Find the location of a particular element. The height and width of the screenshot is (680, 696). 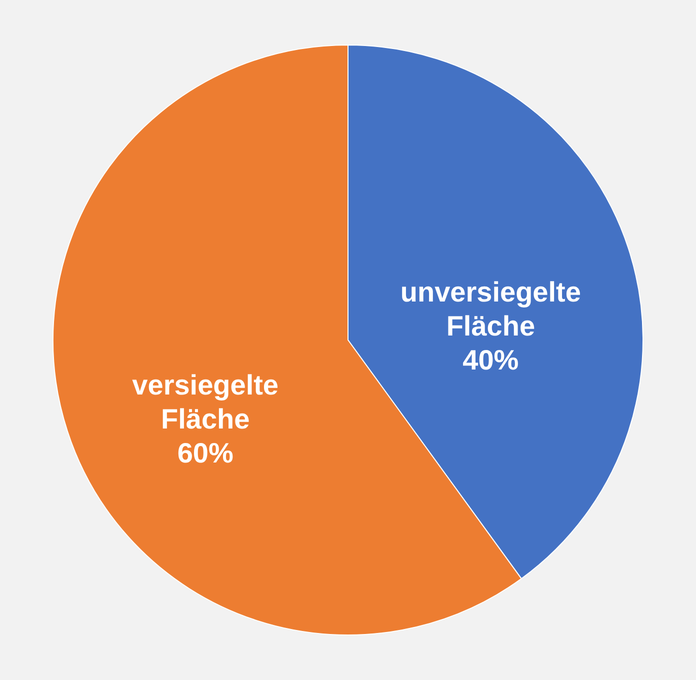

slice-label: unversiegelte Fläche is located at coordinates (490, 309).